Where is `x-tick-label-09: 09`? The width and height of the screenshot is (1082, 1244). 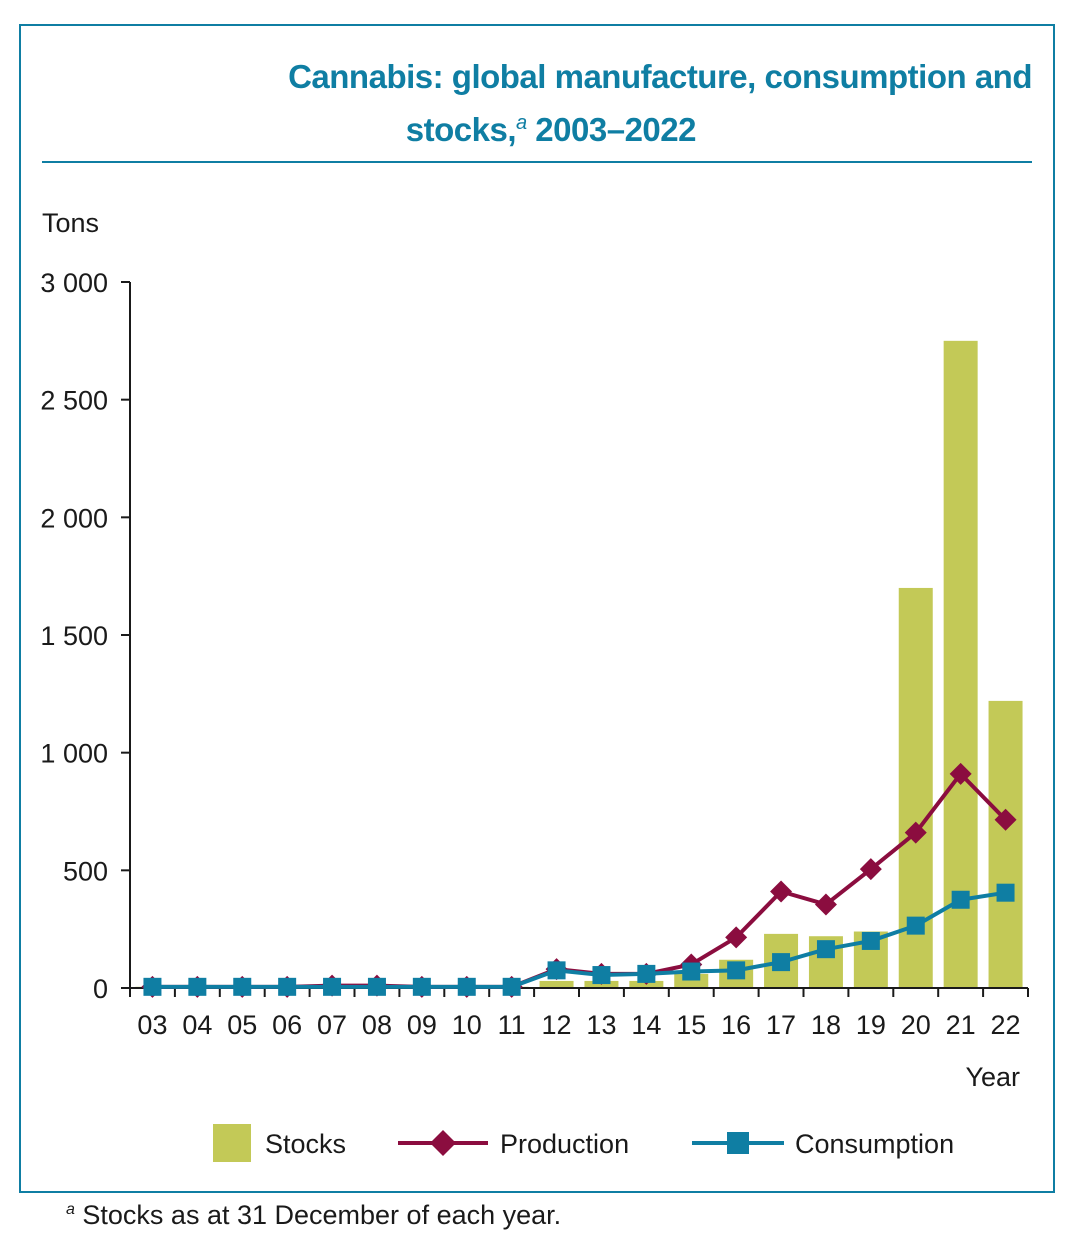 x-tick-label-09: 09 is located at coordinates (422, 1025).